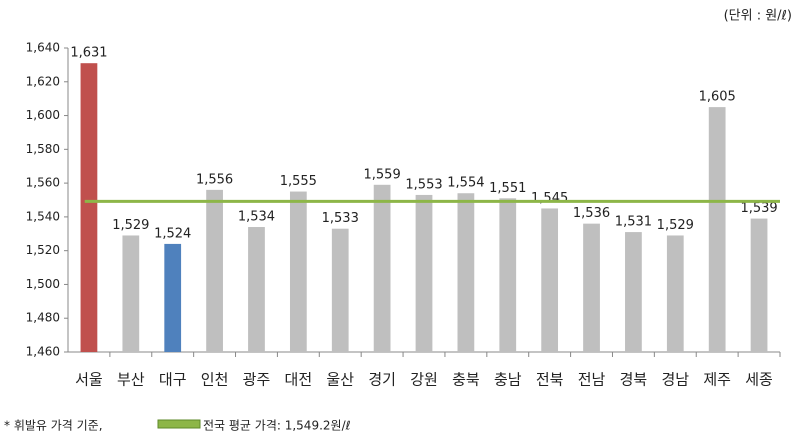 This screenshot has width=800, height=440. I want to click on value-label: 1,539, so click(758, 208).